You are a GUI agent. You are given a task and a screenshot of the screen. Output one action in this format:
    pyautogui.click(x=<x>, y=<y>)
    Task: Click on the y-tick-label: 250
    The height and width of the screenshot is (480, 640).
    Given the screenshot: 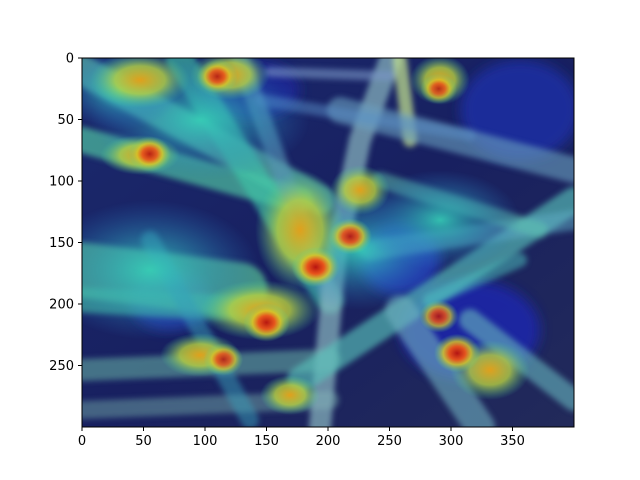 What is the action you would take?
    pyautogui.click(x=61, y=366)
    